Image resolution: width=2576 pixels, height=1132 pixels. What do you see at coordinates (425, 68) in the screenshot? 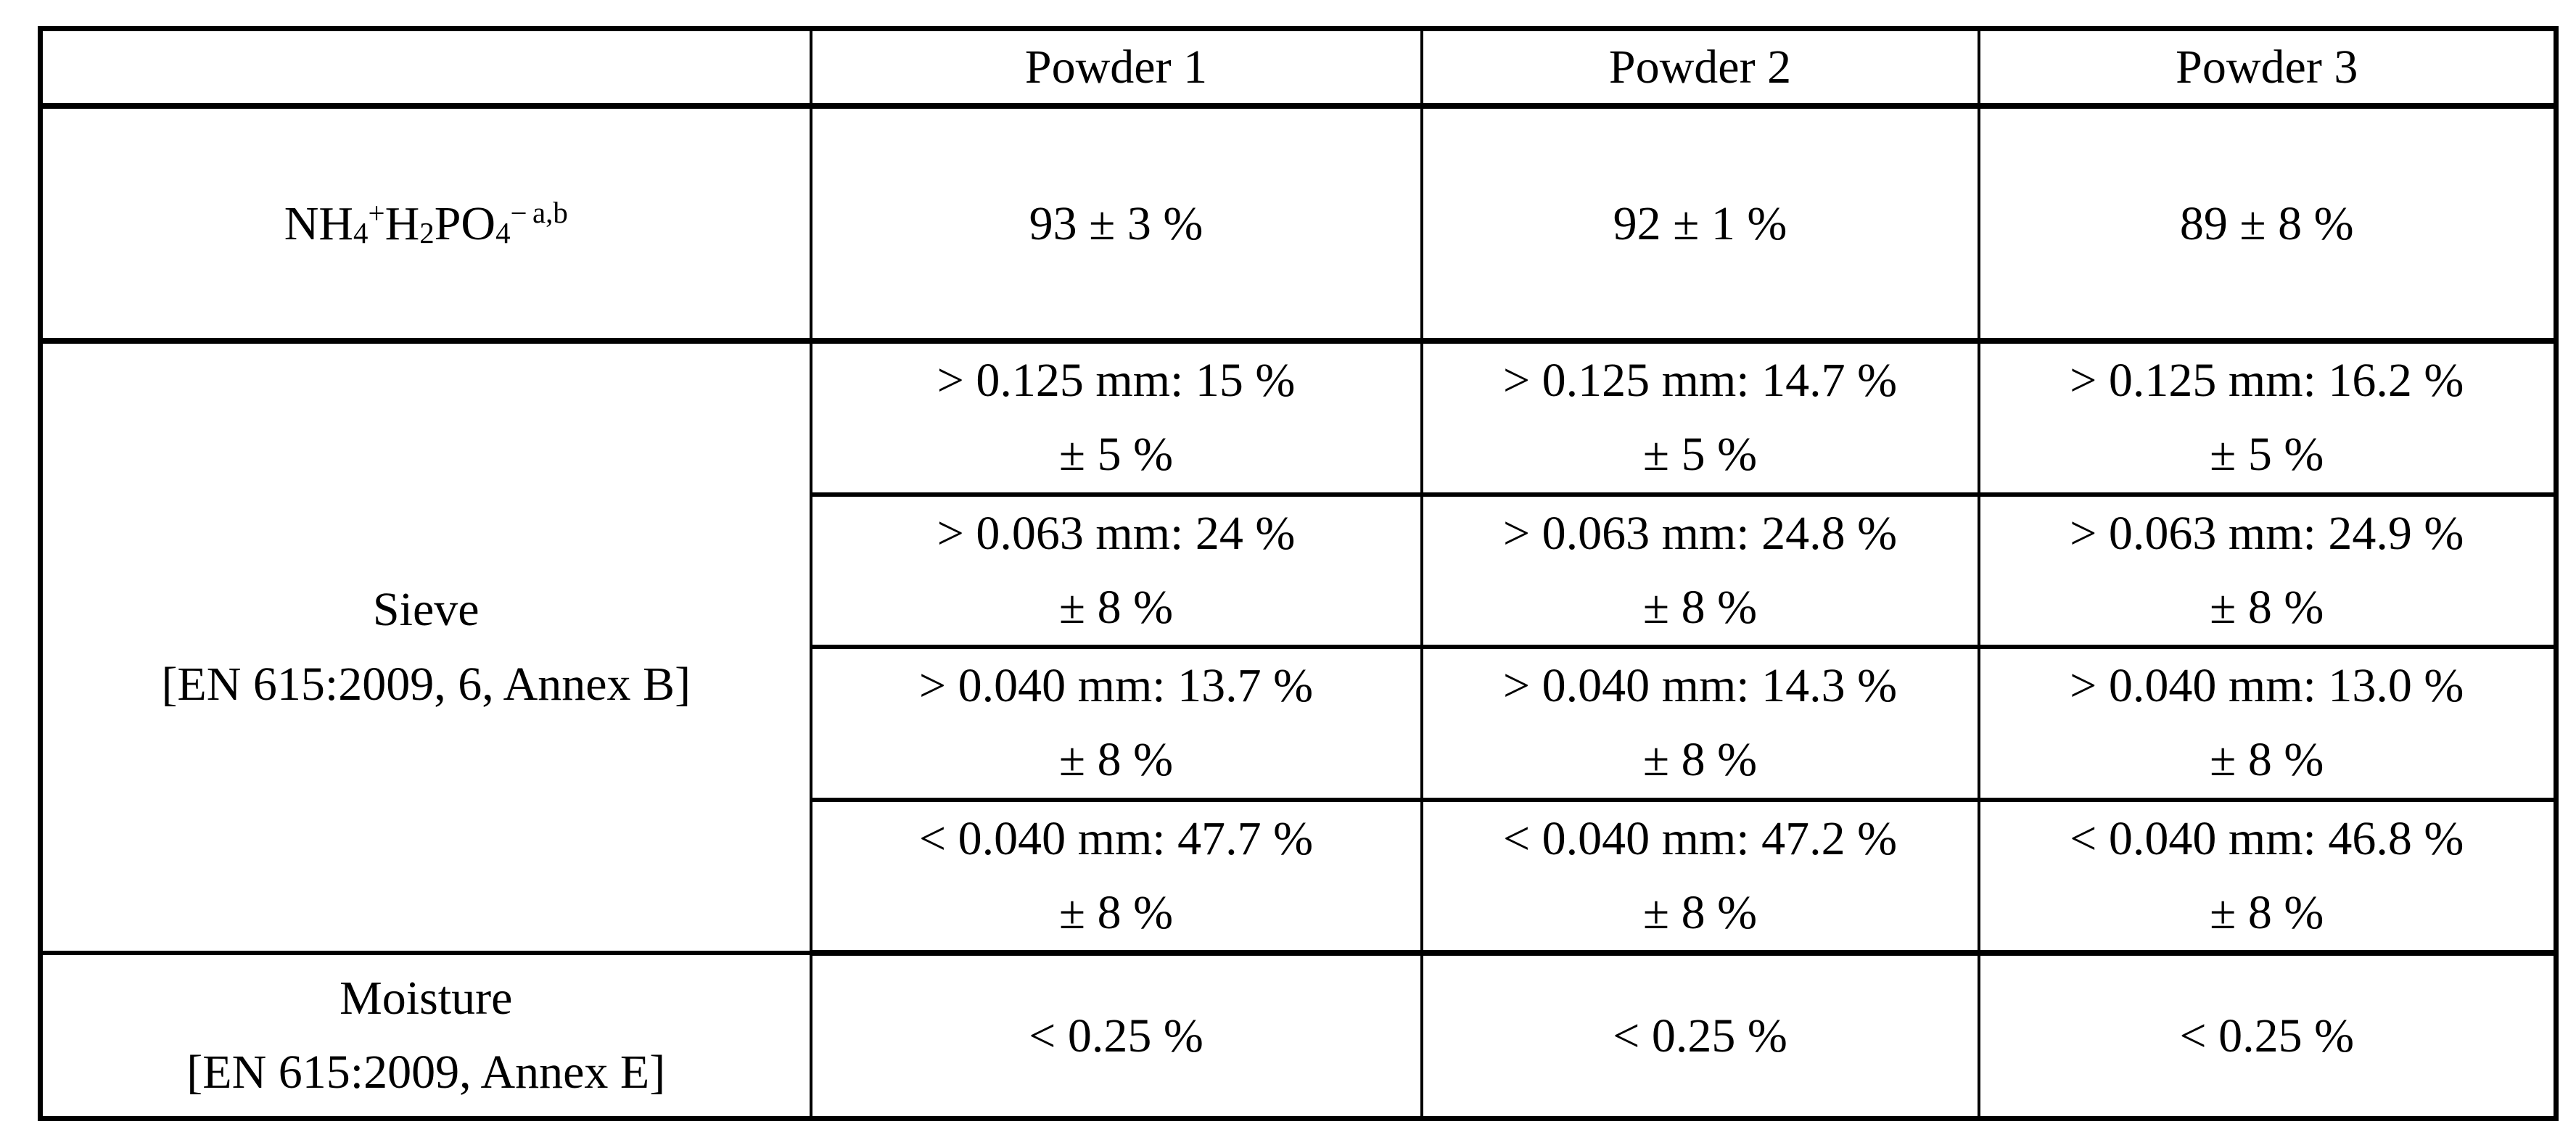
I see `header-empty-cell` at bounding box center [425, 68].